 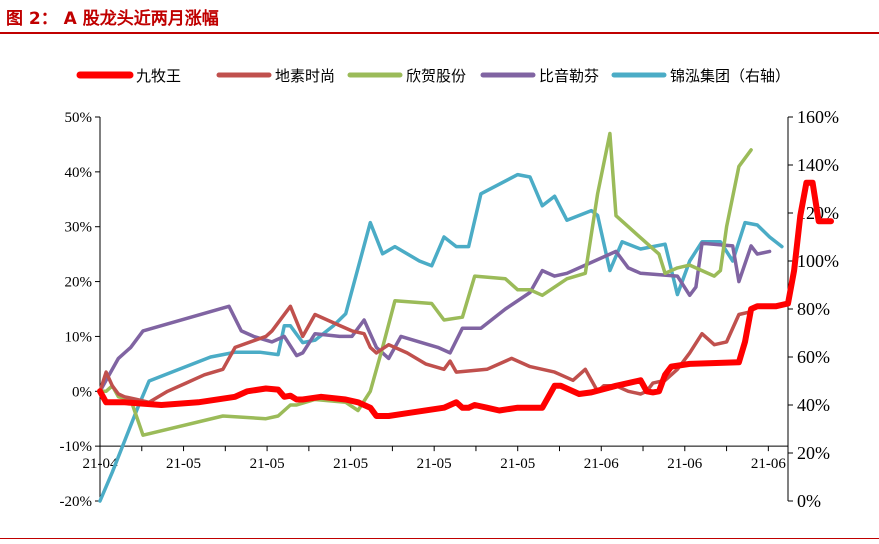 I want to click on left-tick-label: -10%, so click(x=76, y=447).